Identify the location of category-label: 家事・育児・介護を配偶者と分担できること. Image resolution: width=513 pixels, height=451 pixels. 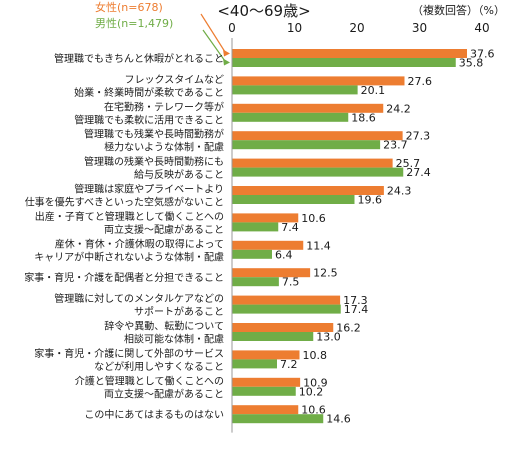
(124, 277).